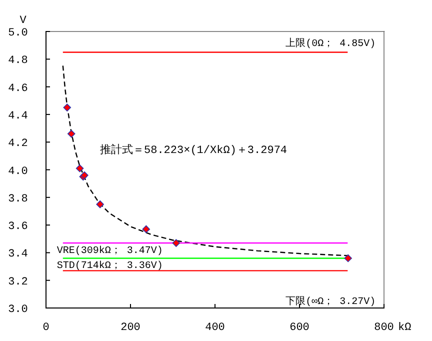  What do you see at coordinates (331, 302) in the screenshot?
I see `series-label: 下限(∞Ω； 3.27V)` at bounding box center [331, 302].